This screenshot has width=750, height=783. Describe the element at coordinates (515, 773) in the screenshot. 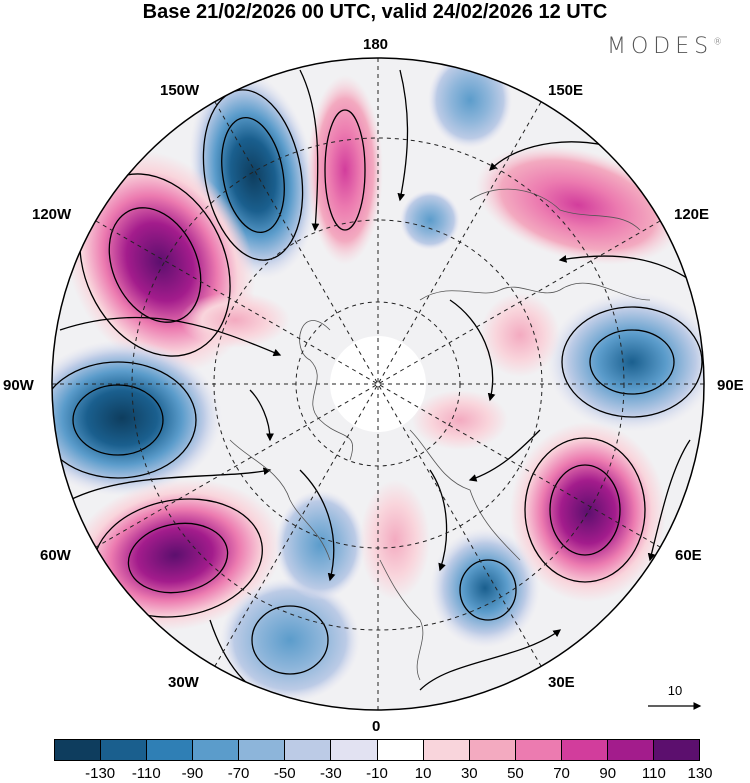

I see `colorbar-tick-label: 50` at that location.